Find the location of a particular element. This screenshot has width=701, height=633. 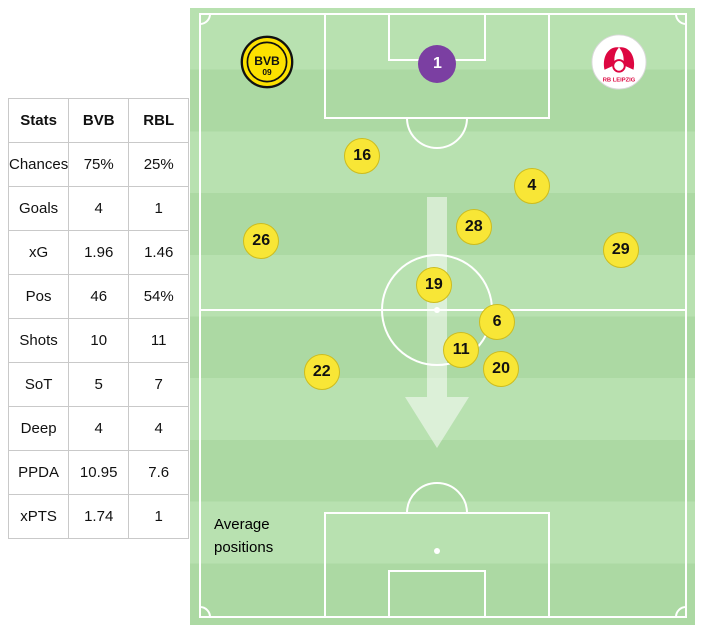

home-value: 10 is located at coordinates (99, 340).